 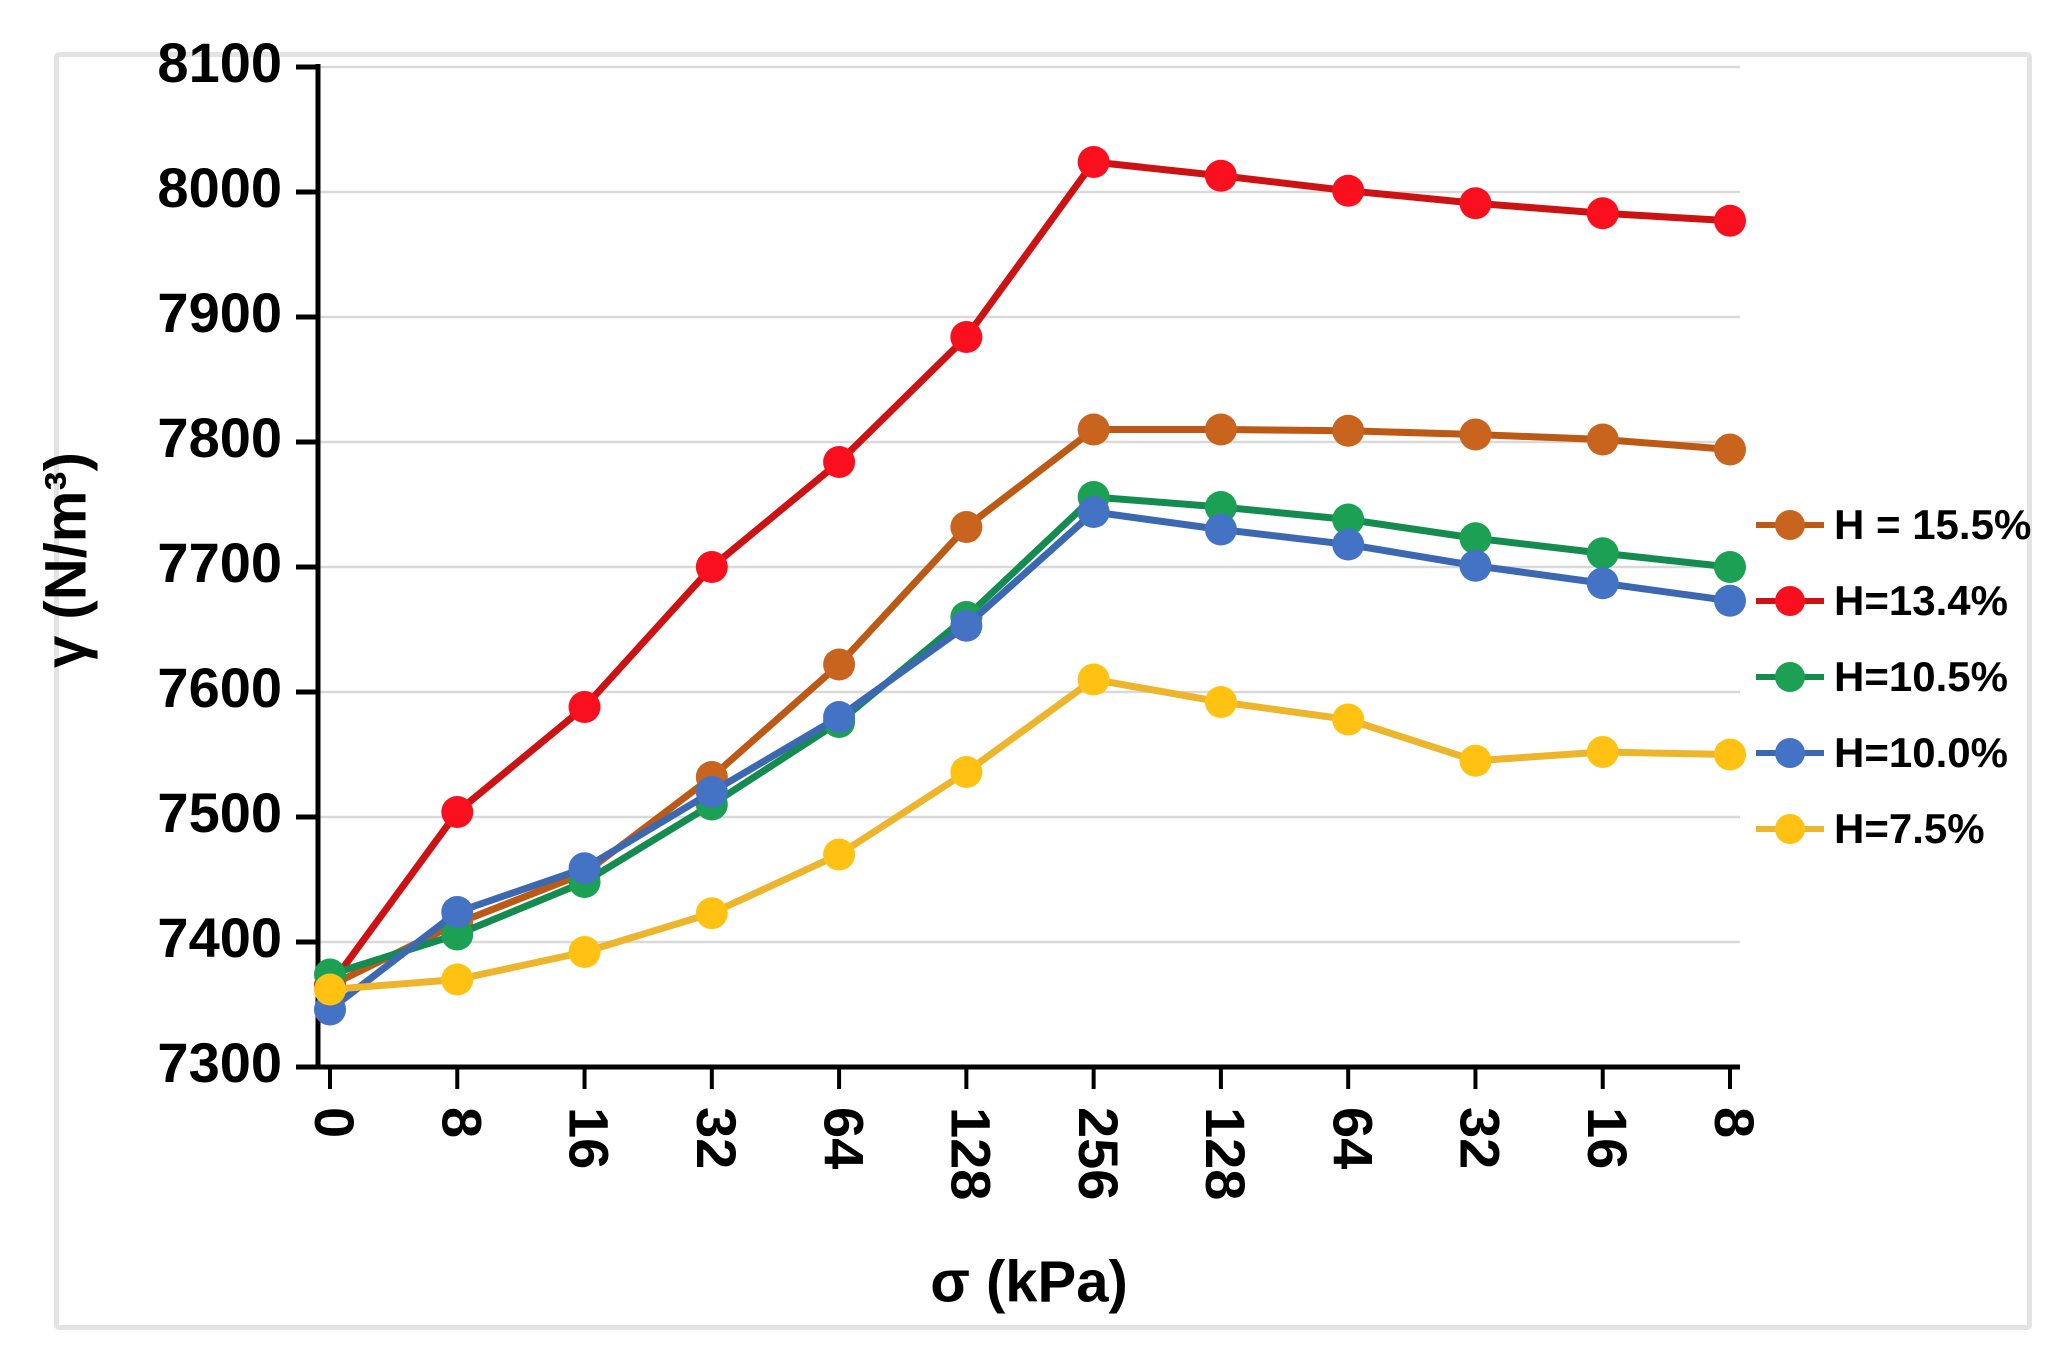 What do you see at coordinates (1909, 828) in the screenshot?
I see `legend-label: H=7.5%` at bounding box center [1909, 828].